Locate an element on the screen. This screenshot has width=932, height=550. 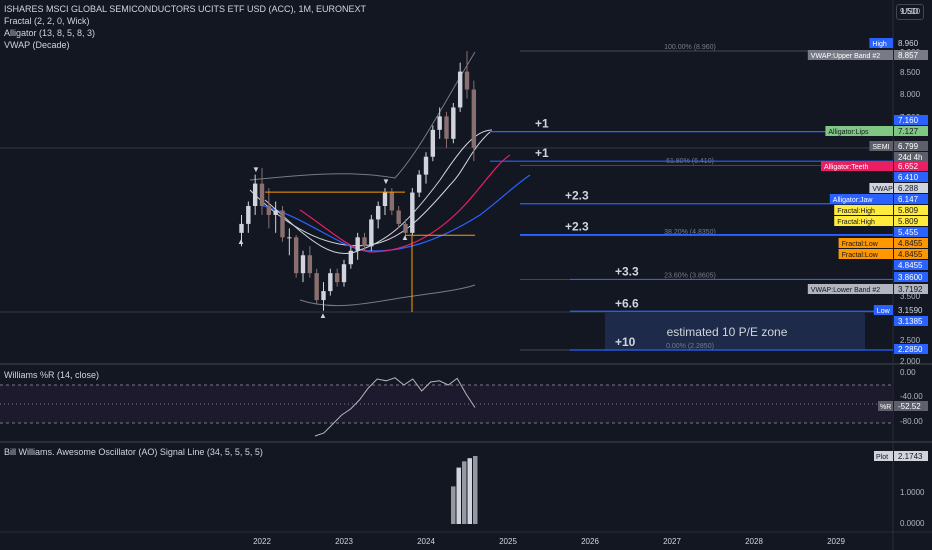
pe-zone-label: estimated 10 P/E zone is located at coordinates (727, 332).